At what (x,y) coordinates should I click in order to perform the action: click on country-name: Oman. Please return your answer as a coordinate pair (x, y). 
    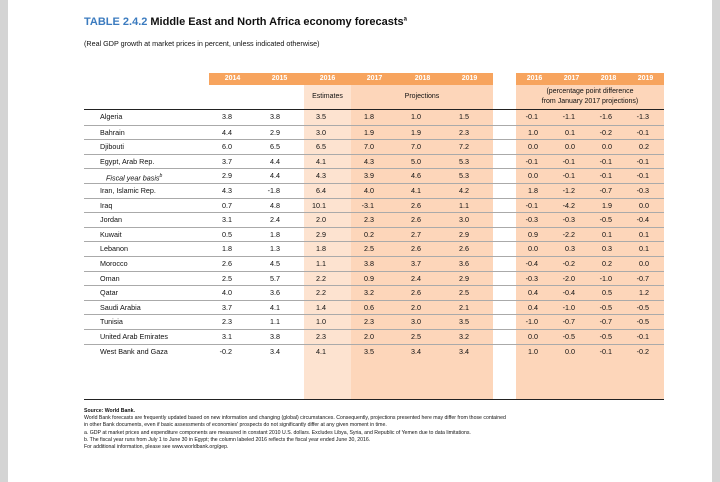
    Looking at the image, I should click on (110, 279).